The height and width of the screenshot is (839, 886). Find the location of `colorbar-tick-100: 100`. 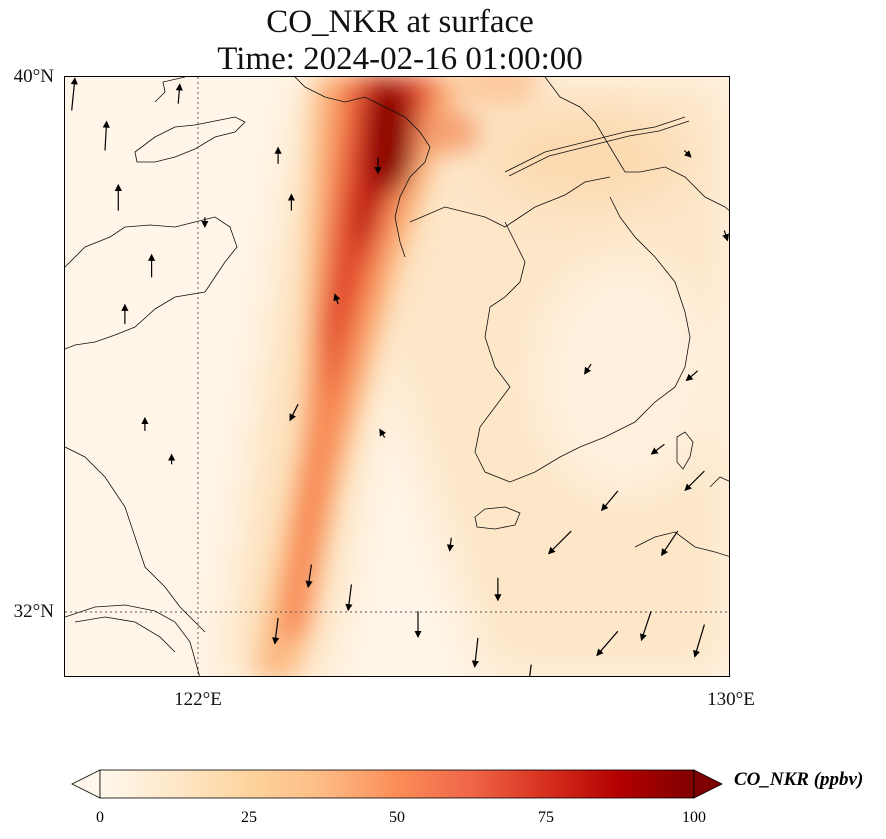

colorbar-tick-100: 100 is located at coordinates (694, 817).